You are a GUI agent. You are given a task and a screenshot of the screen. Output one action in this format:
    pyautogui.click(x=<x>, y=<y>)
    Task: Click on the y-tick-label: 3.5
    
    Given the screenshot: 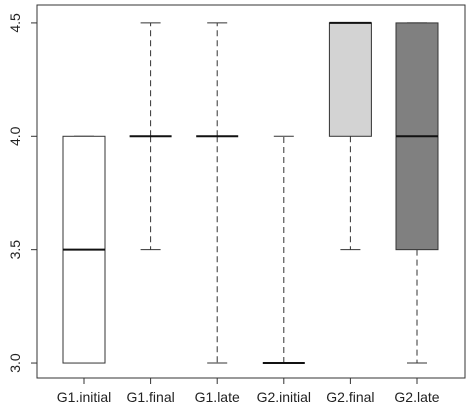 What is the action you would take?
    pyautogui.click(x=15, y=250)
    